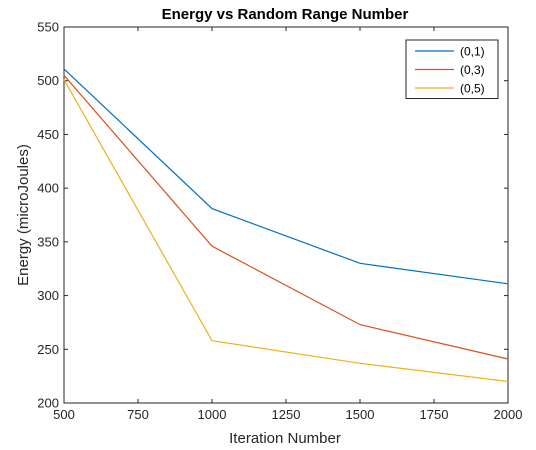 This screenshot has width=536, height=450. What do you see at coordinates (212, 414) in the screenshot?
I see `x-tick-label: 1000` at bounding box center [212, 414].